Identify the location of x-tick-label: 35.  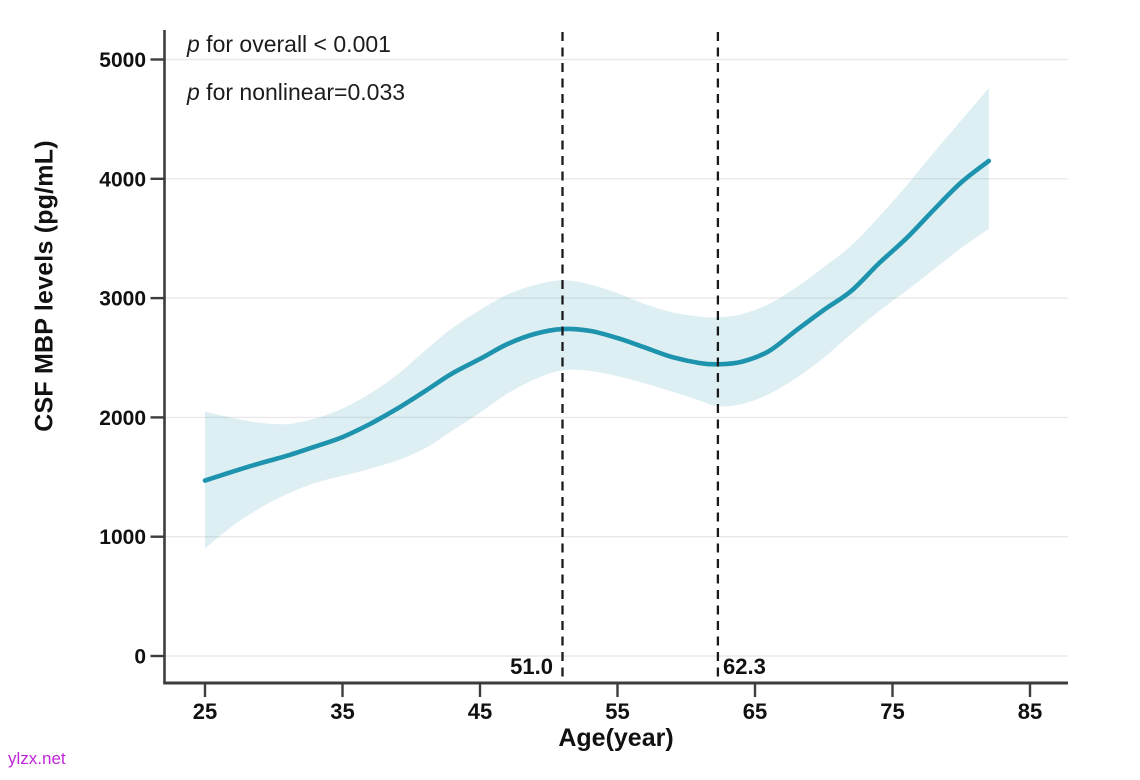
(342, 711).